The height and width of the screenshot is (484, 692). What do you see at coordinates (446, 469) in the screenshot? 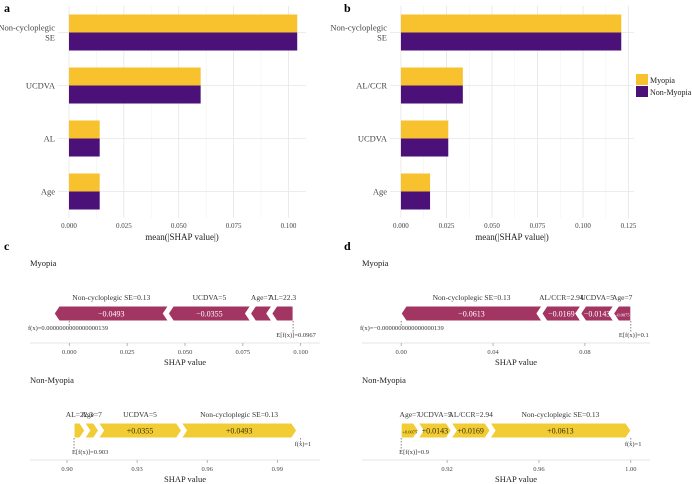
I see `x-tick-label: 0.92` at bounding box center [446, 469].